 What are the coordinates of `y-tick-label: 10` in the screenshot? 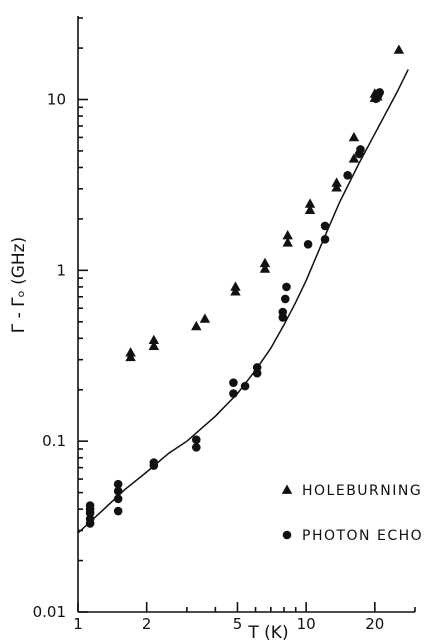 It's located at (56, 100).